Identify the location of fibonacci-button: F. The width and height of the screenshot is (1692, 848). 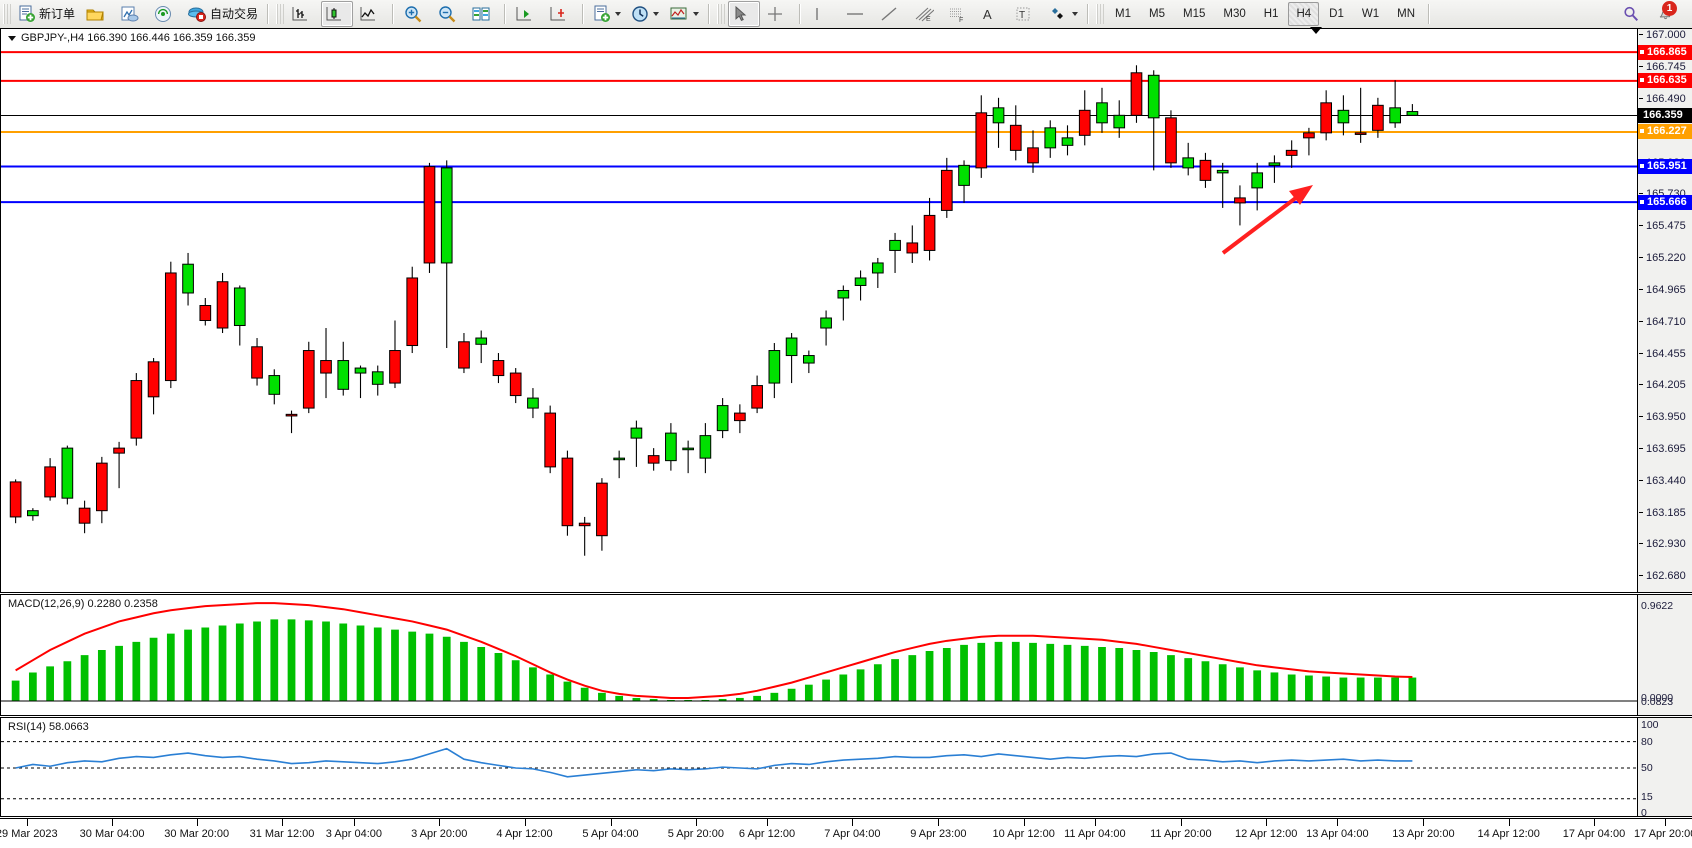
(958, 14).